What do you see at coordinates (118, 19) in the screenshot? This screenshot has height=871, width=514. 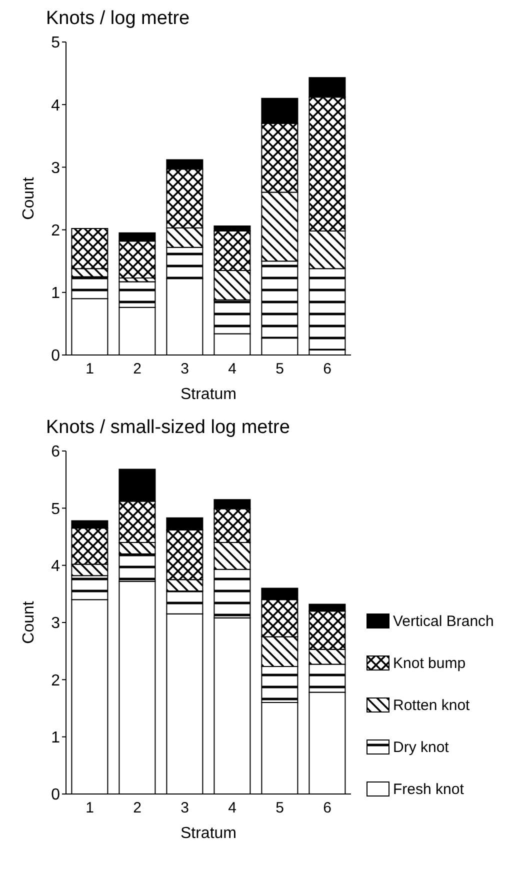 I see `chart-title: Knots / log metre` at bounding box center [118, 19].